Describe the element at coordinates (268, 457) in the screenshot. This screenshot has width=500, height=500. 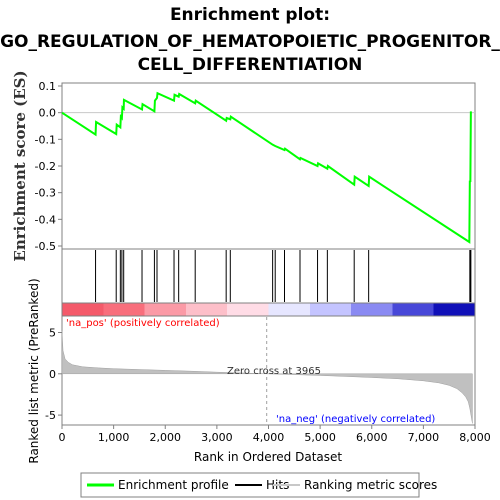
I see `x-axis-label: Rank in Ordered Dataset` at that location.